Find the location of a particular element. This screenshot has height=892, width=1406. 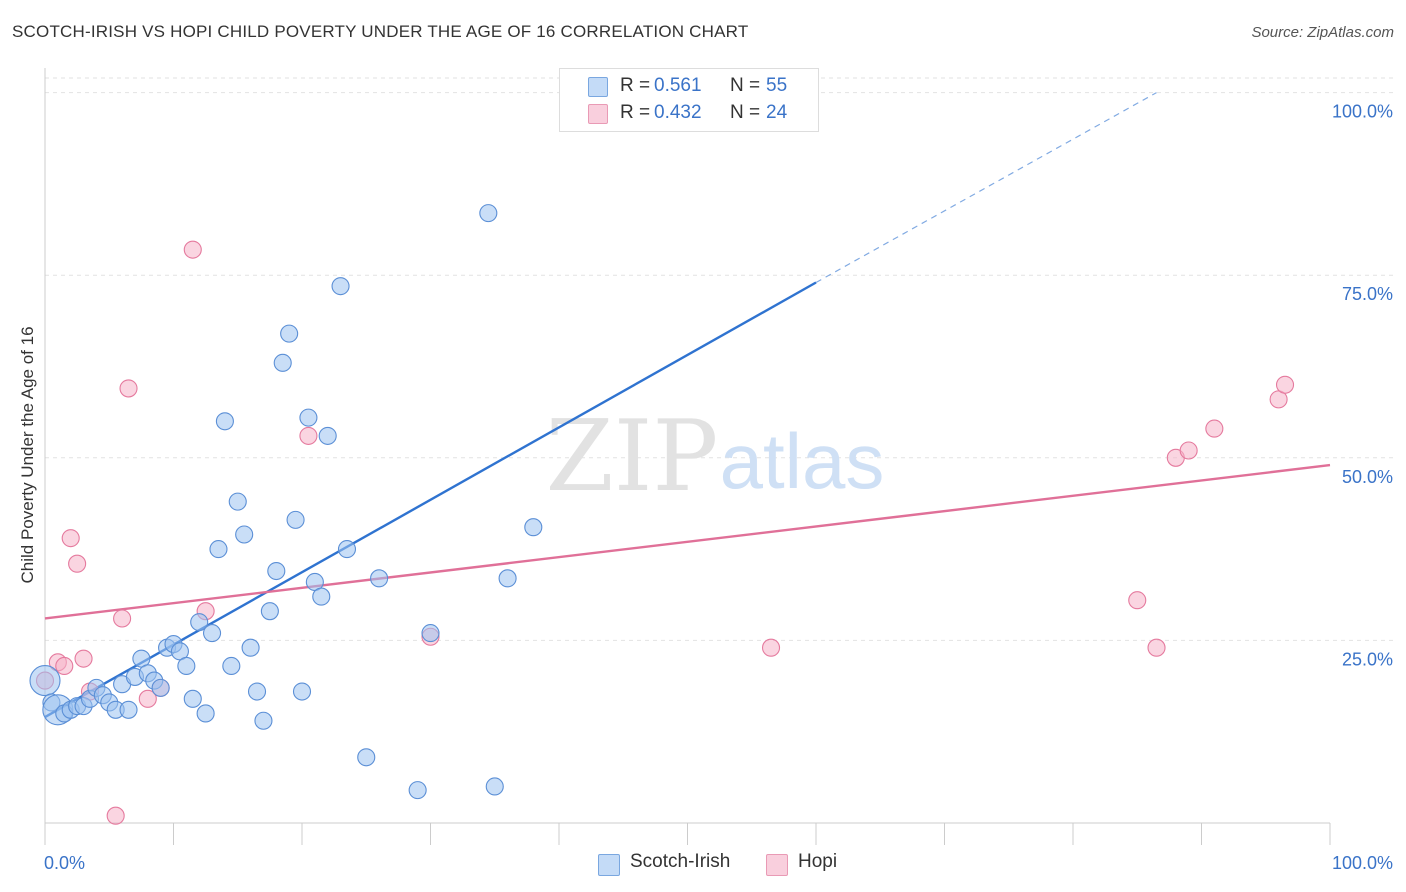

y-tick-label: 50.0% is located at coordinates (1367, 477).